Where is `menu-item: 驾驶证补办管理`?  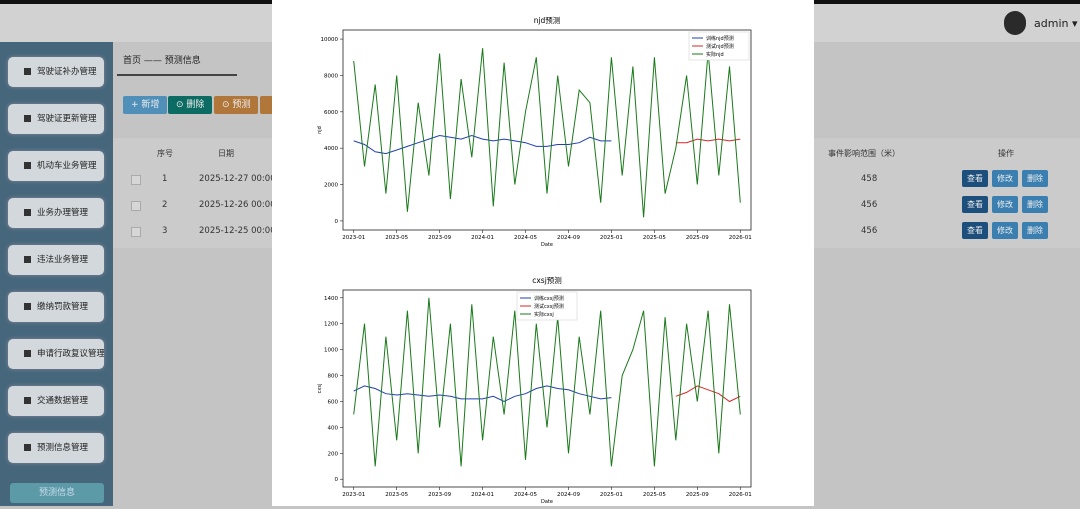
menu-item: 驾驶证补办管理 is located at coordinates (56, 72).